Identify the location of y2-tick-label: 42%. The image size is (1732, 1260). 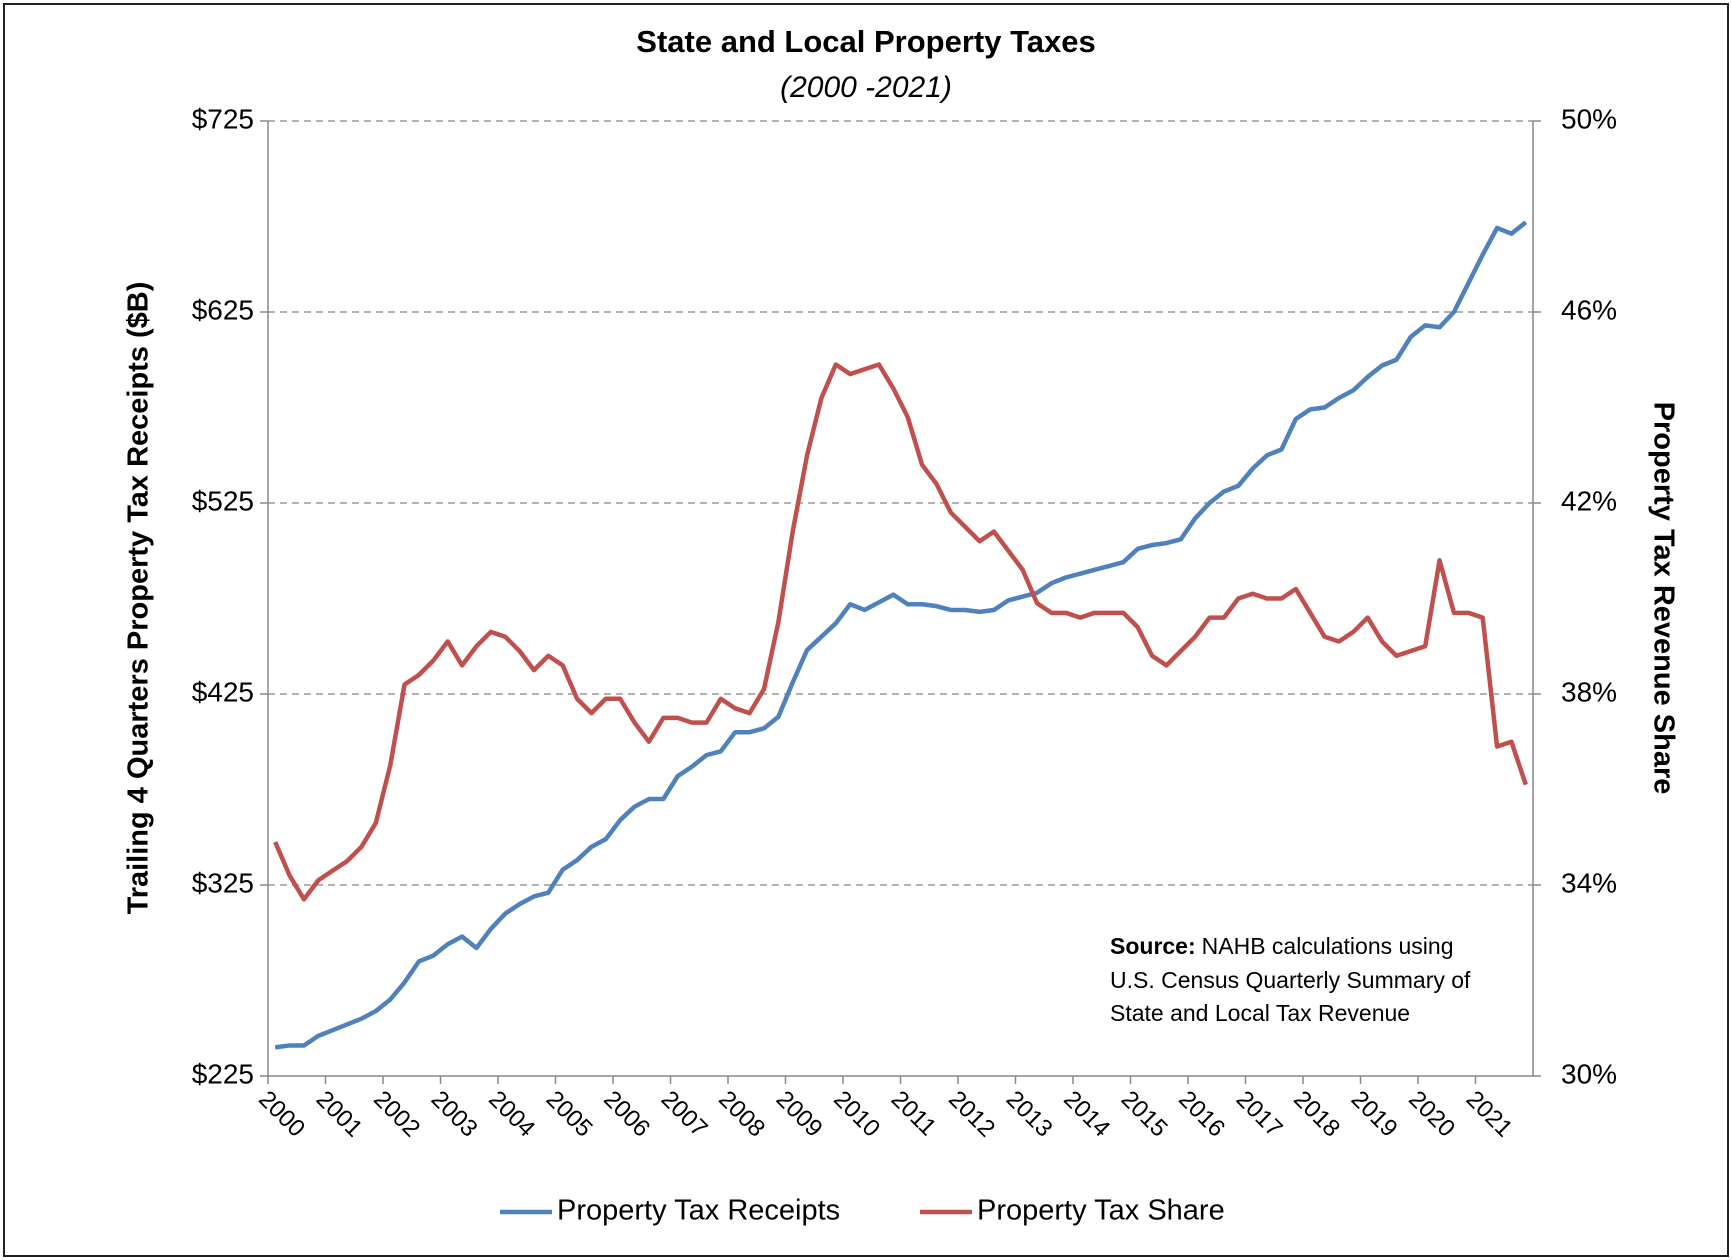
(1589, 500).